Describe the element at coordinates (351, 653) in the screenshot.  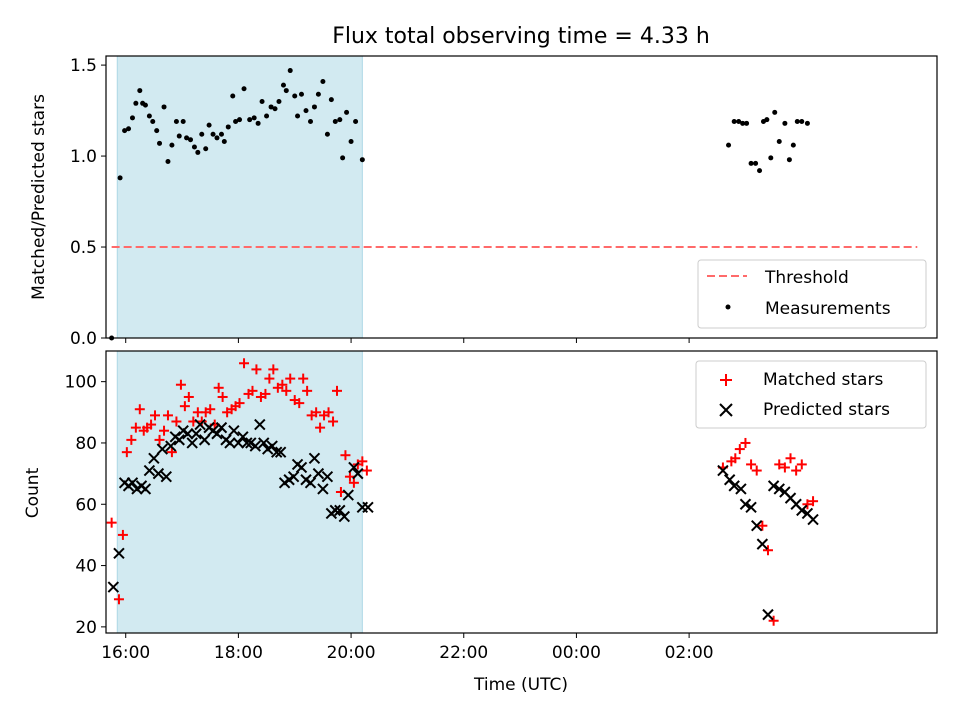
I see `x-tick-label: 20:00` at that location.